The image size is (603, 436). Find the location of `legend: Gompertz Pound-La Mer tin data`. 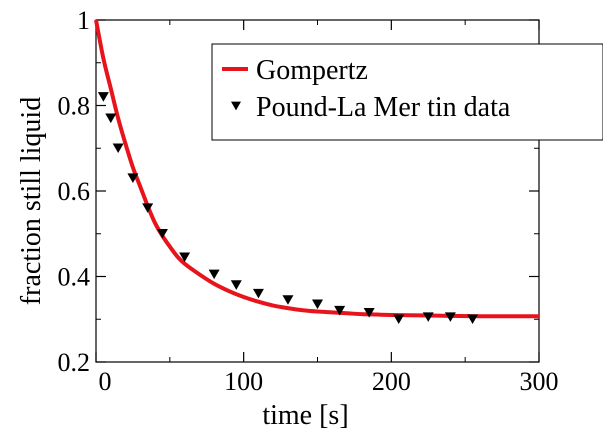

legend: Gompertz Pound-La Mer tin data is located at coordinates (407, 92).